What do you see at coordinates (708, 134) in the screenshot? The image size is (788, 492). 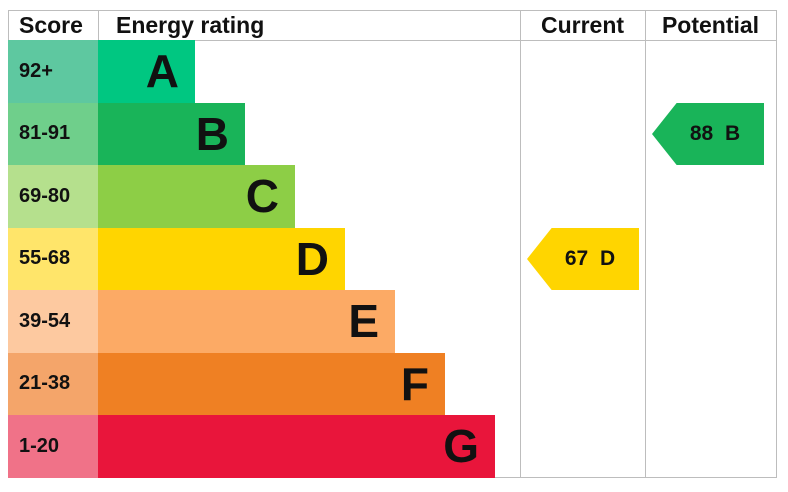 I see `potential-rating-arrow: 88 B` at bounding box center [708, 134].